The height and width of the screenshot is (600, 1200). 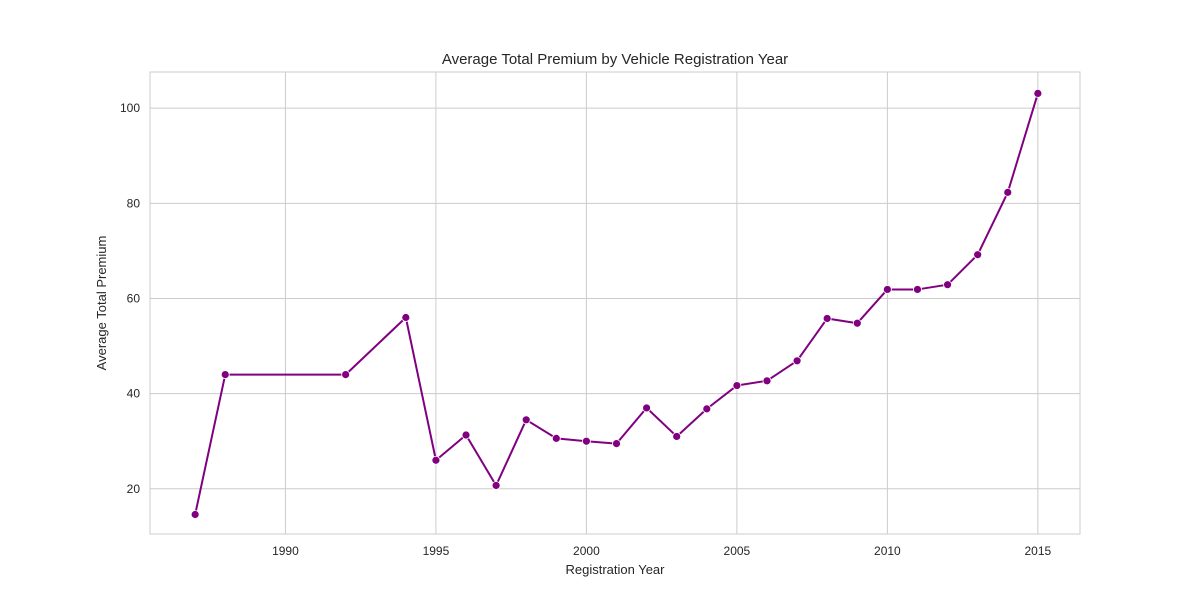 What do you see at coordinates (134, 203) in the screenshot?
I see `y-tick-label: 80` at bounding box center [134, 203].